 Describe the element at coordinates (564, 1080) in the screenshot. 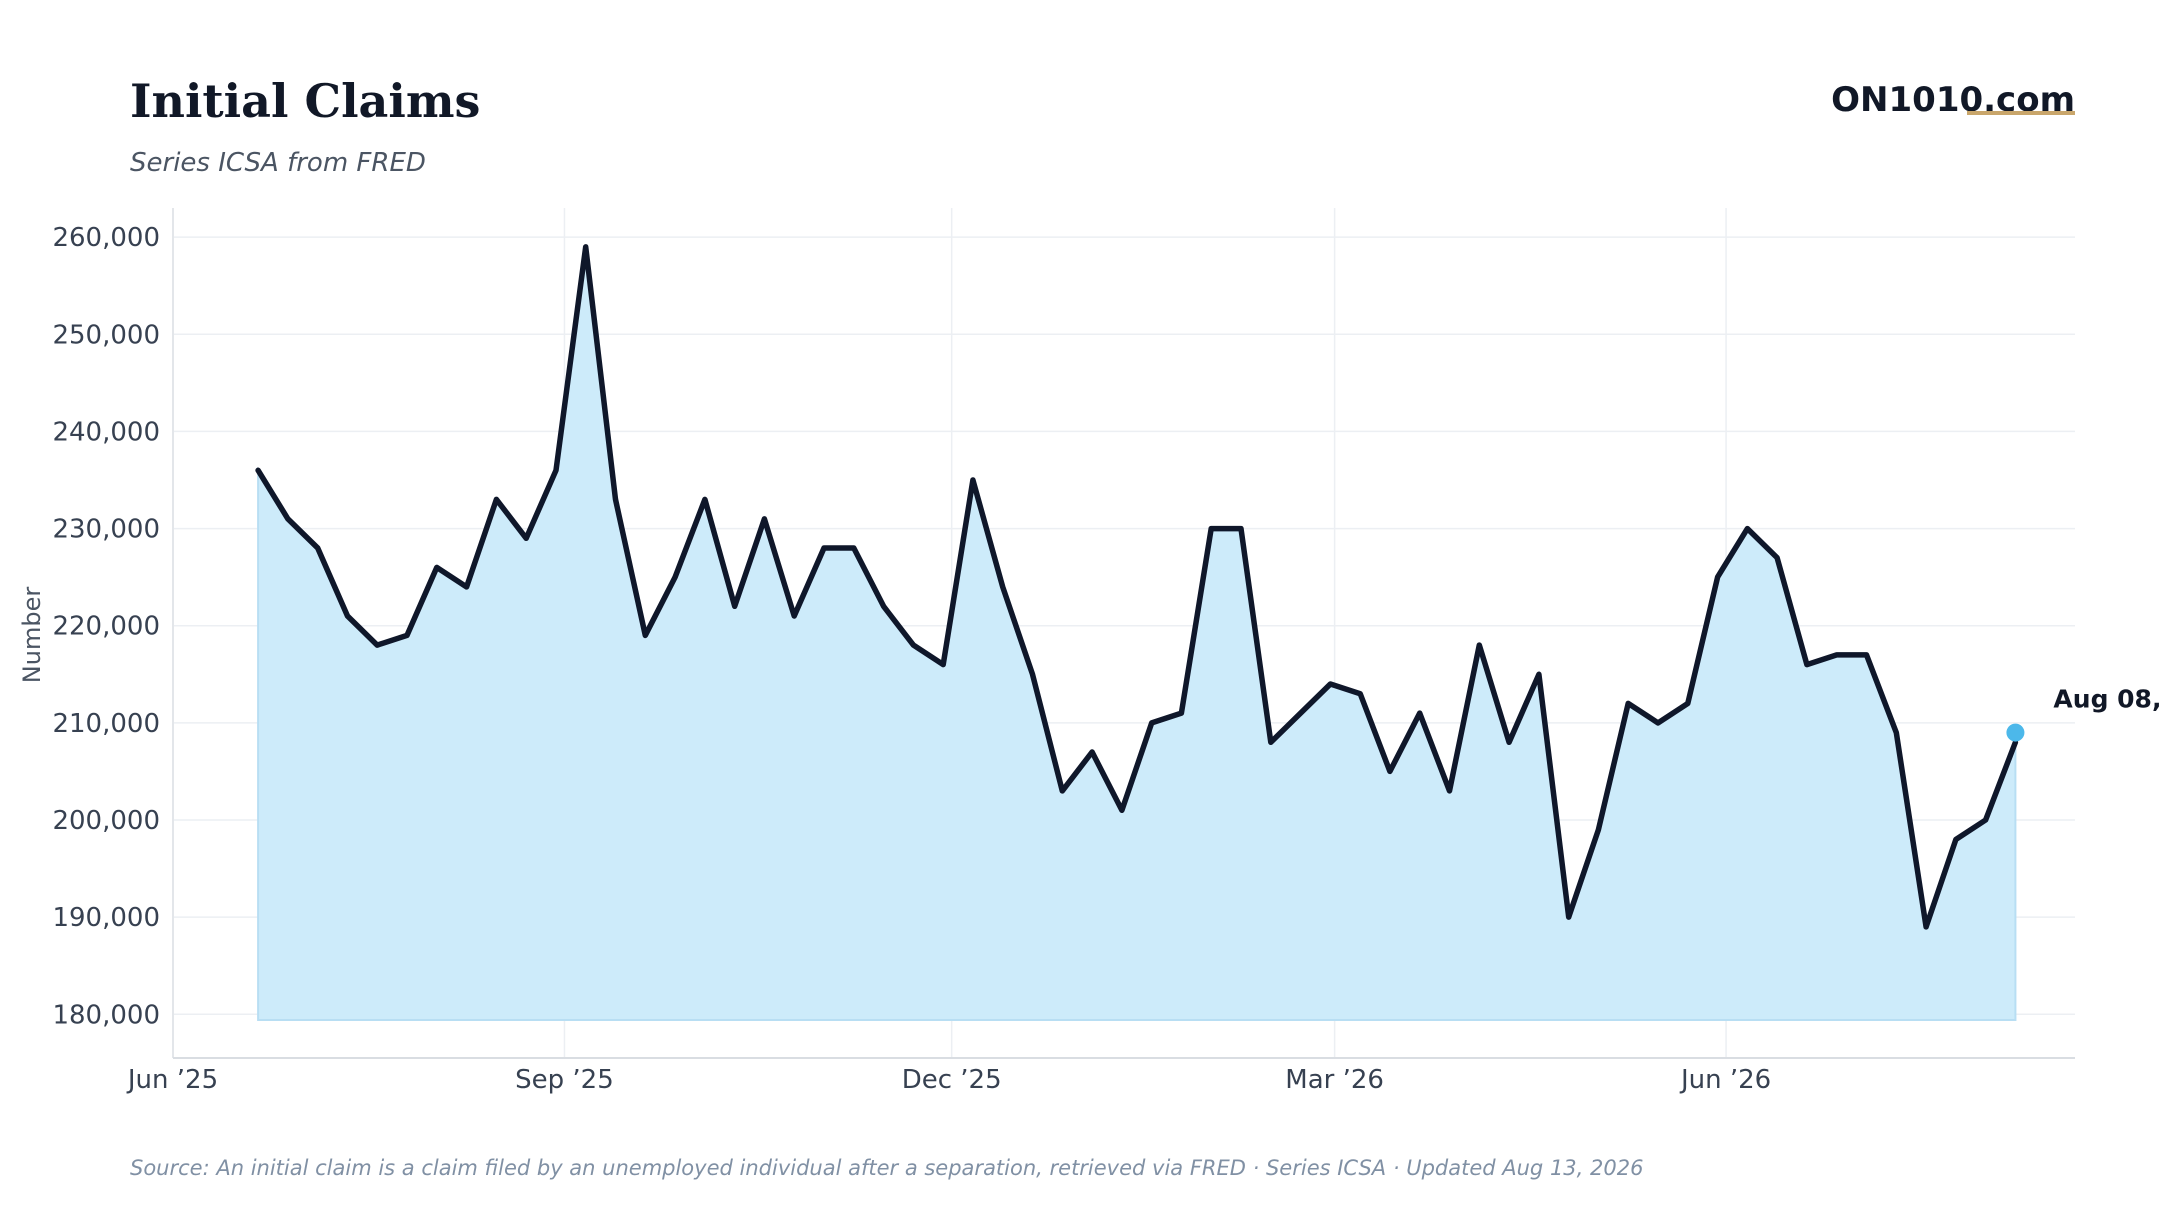

I see `x-tick-label: Sep ’25` at that location.